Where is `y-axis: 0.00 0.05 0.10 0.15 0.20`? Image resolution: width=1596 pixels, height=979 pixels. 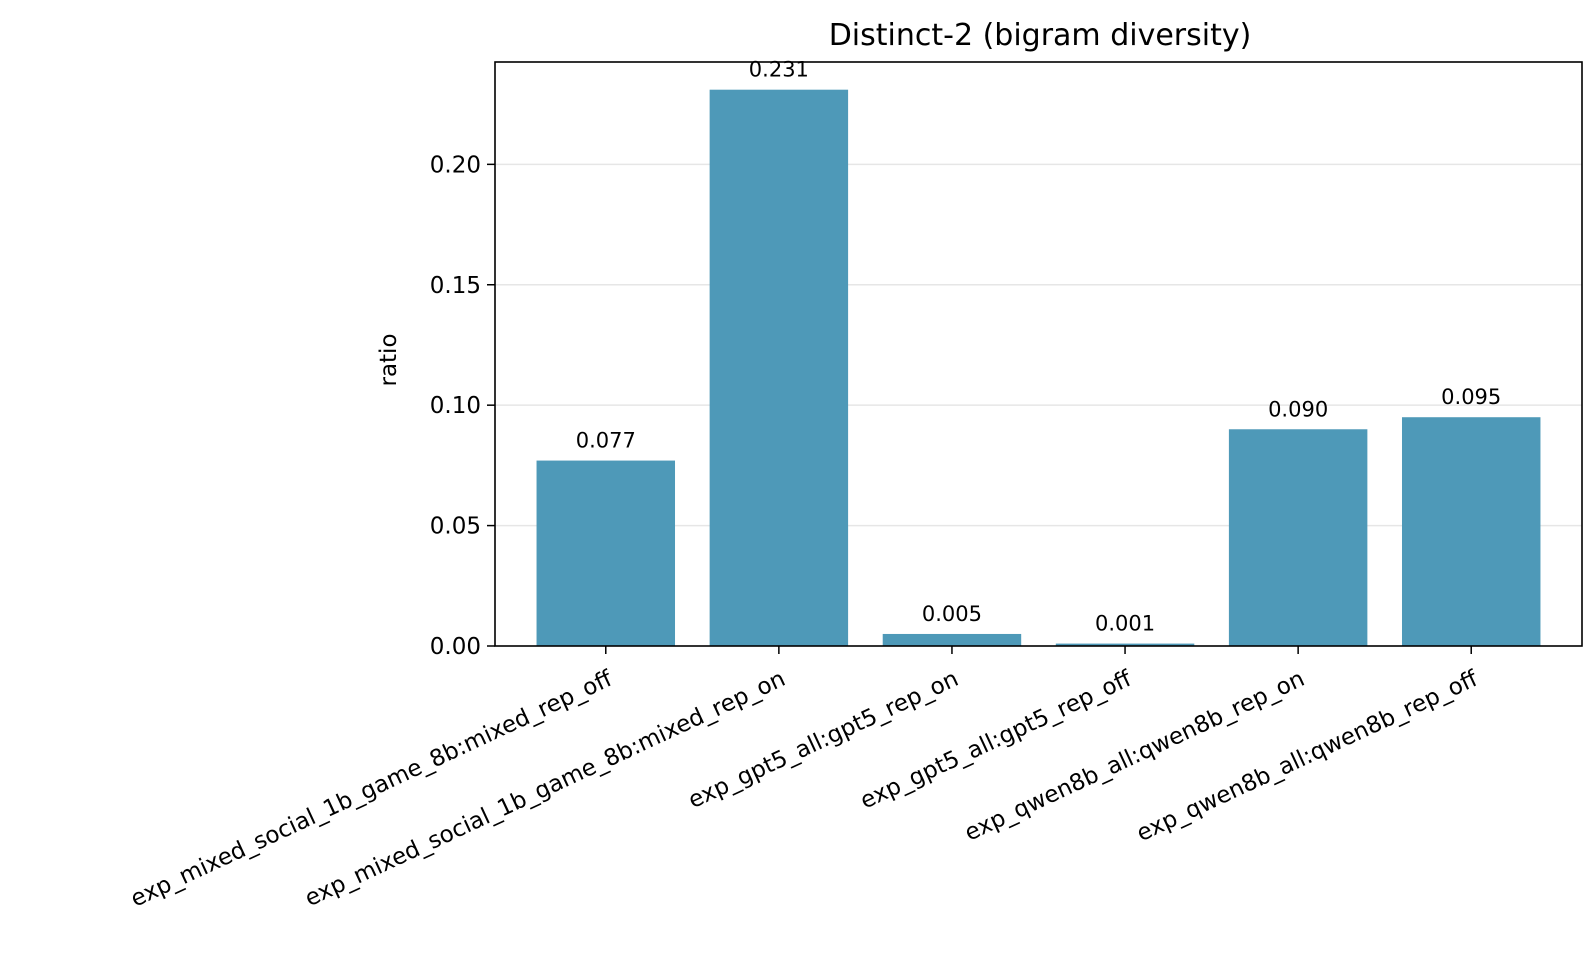 y-axis: 0.00 0.05 0.10 0.15 0.20 is located at coordinates (462, 406).